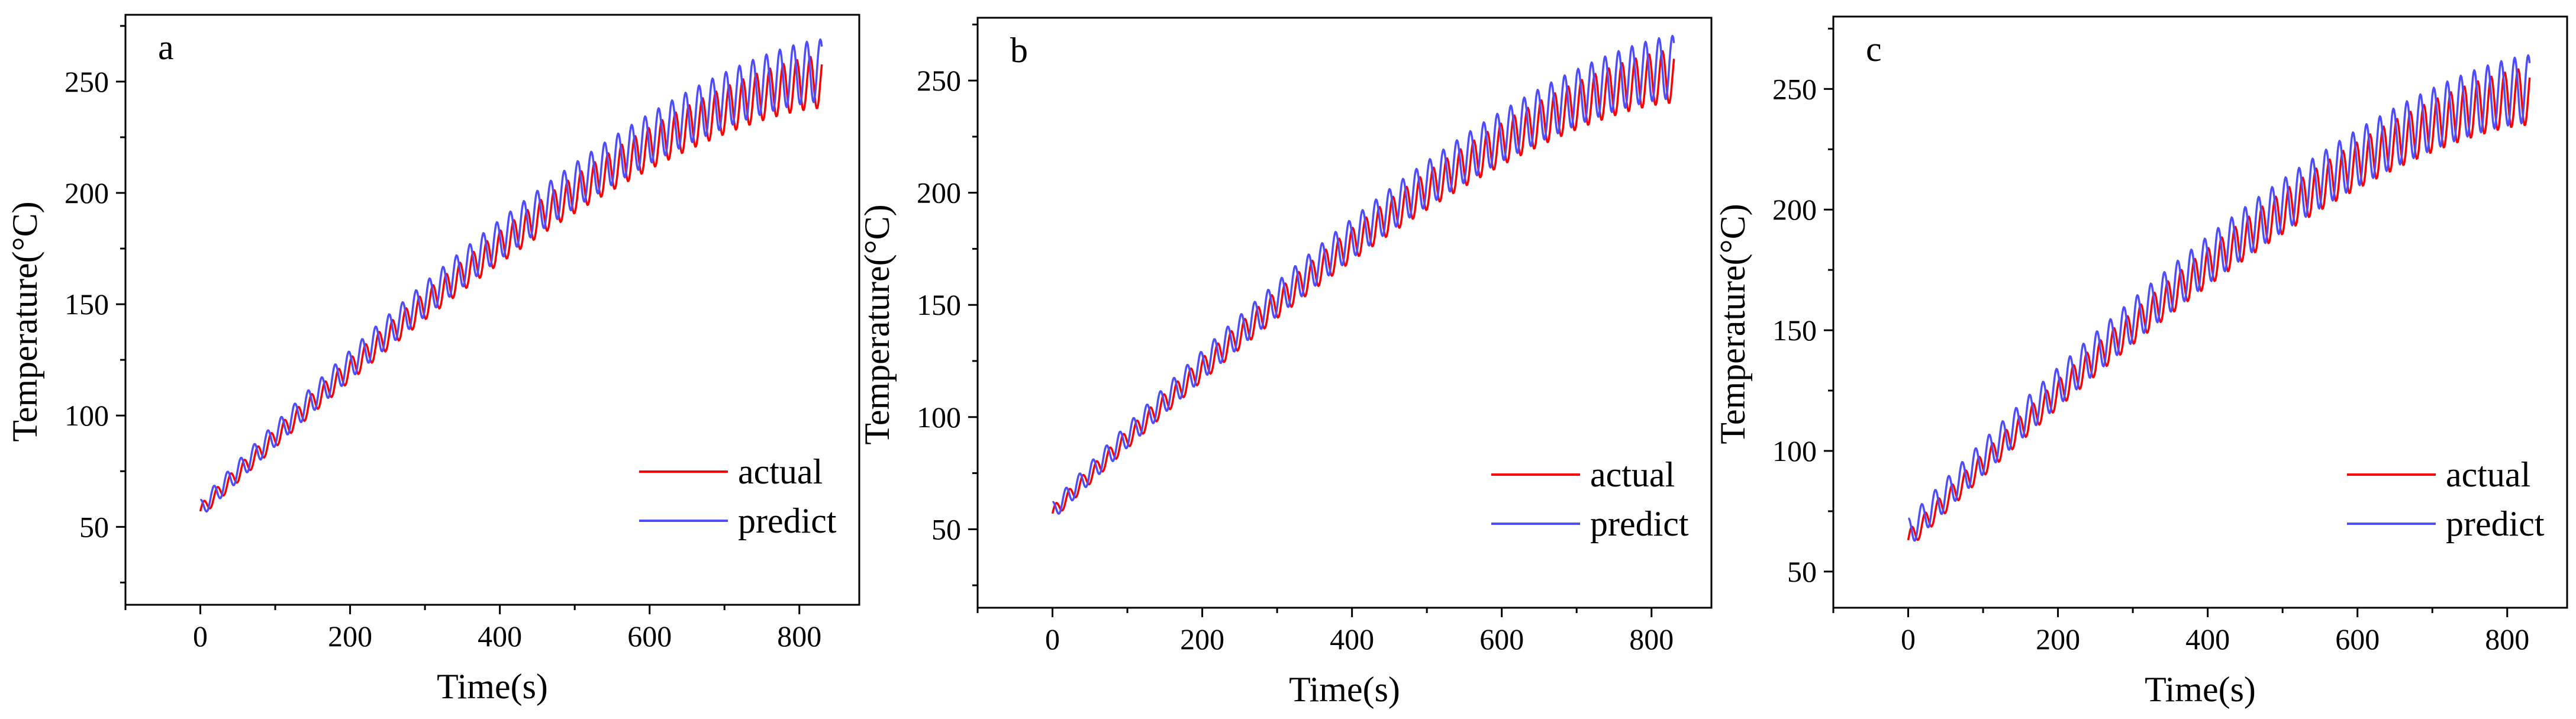 Image resolution: width=2576 pixels, height=719 pixels. What do you see at coordinates (1874, 50) in the screenshot?
I see `panel-letter: c` at bounding box center [1874, 50].